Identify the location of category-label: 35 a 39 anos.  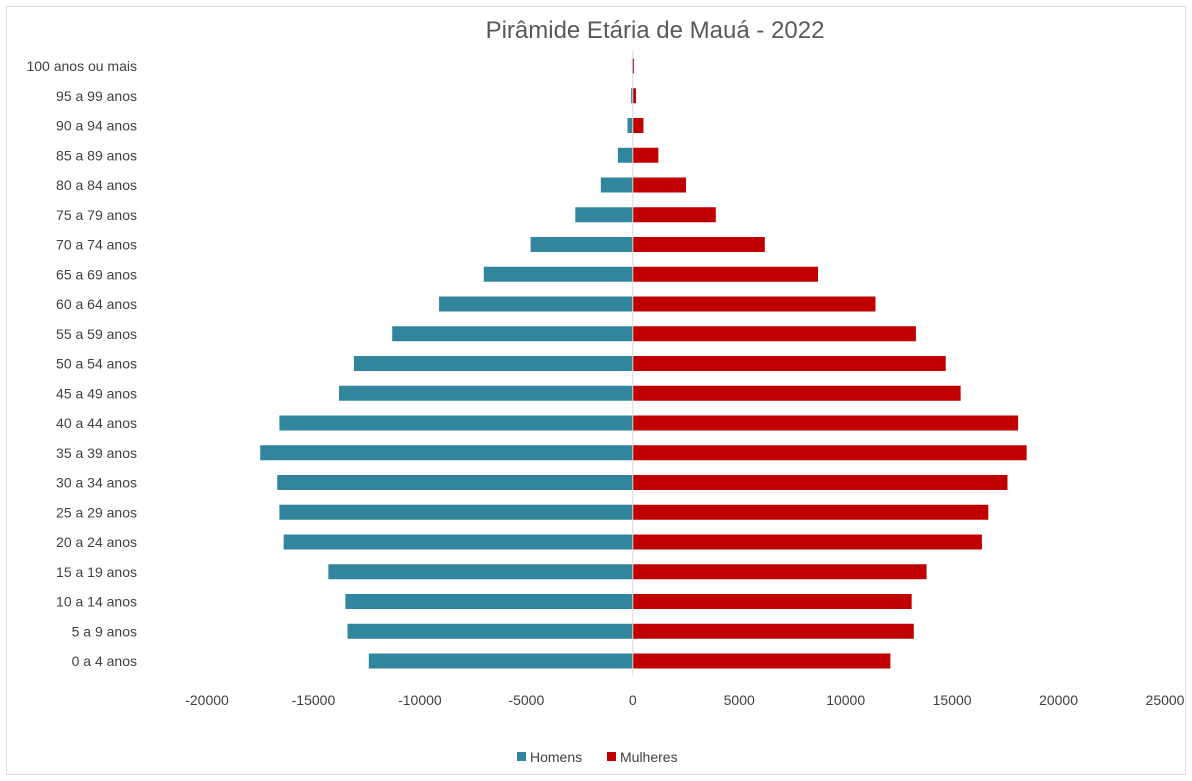
(96, 453).